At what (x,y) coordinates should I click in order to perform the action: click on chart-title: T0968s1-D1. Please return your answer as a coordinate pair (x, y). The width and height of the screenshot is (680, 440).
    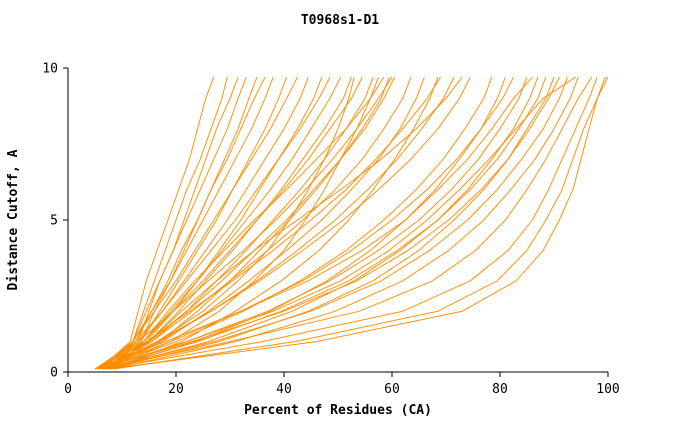
    Looking at the image, I should click on (340, 20).